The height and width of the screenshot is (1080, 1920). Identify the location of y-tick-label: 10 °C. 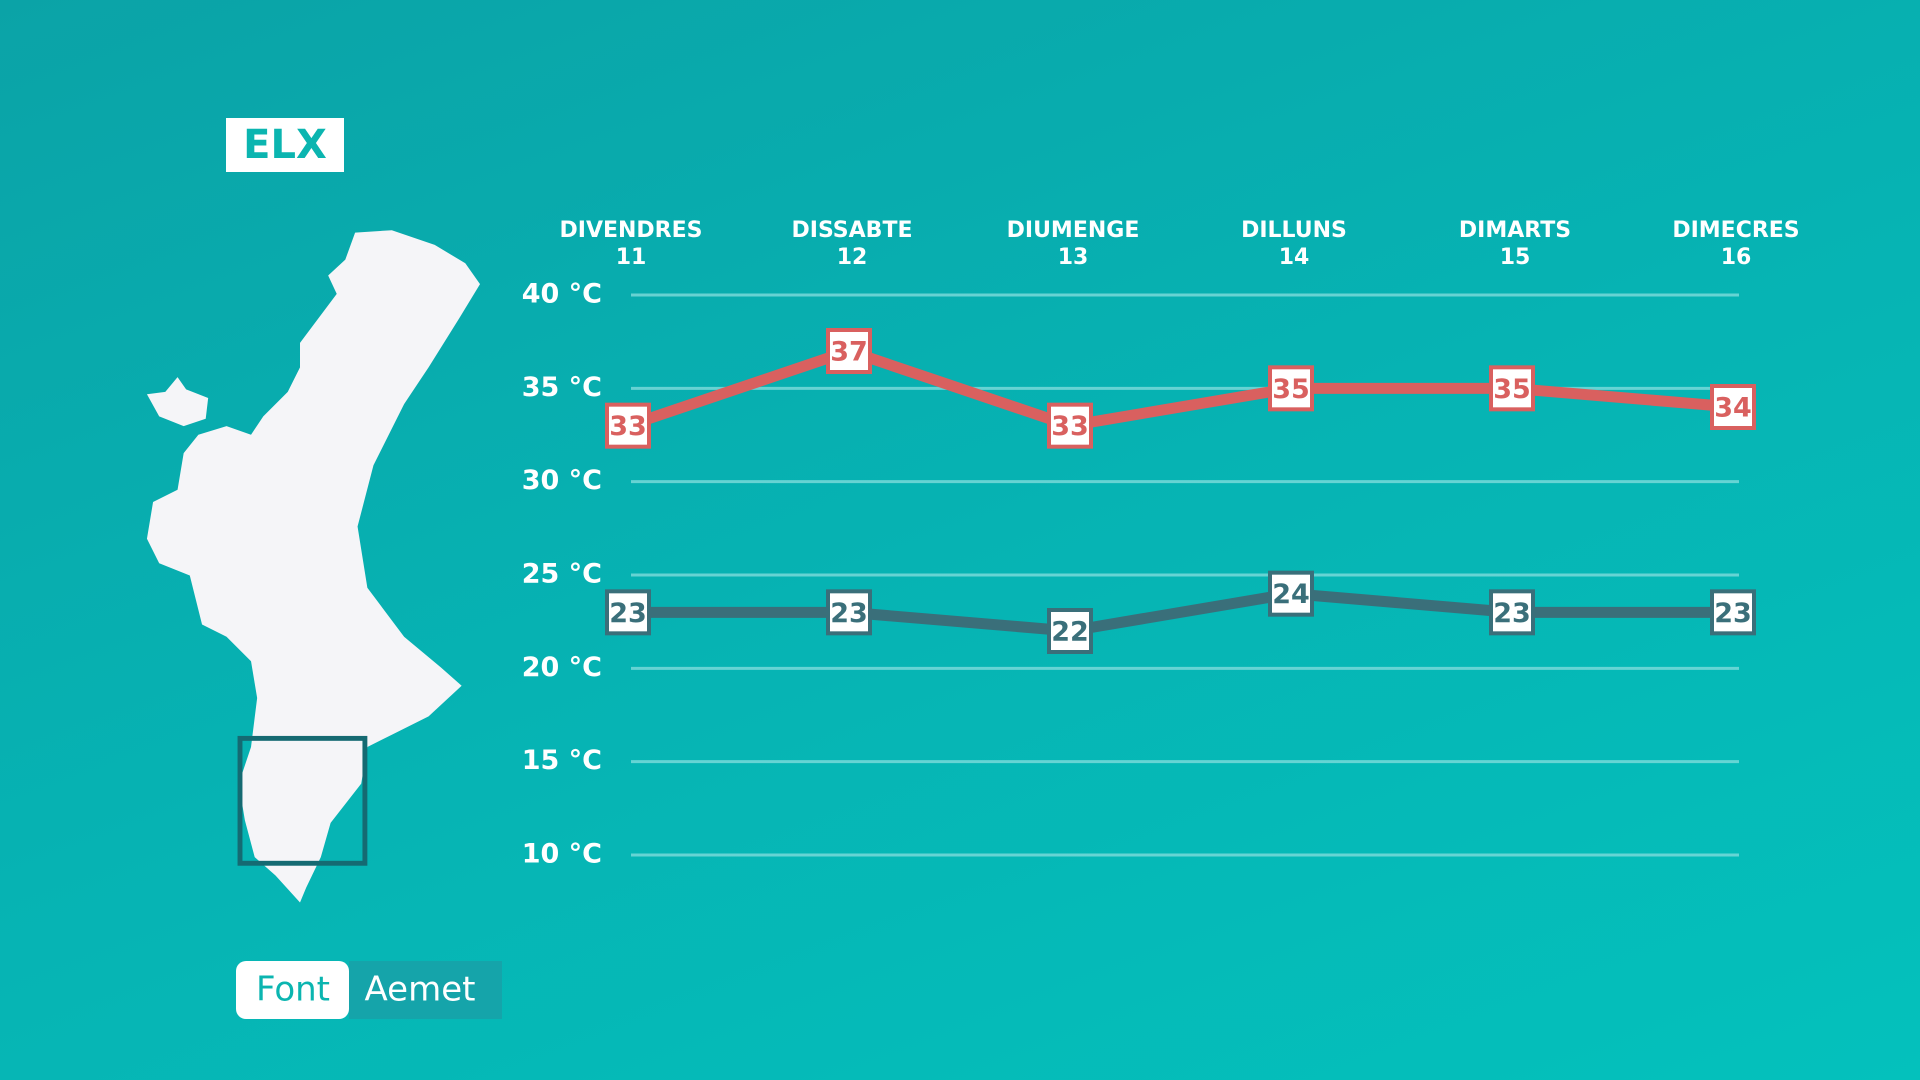
(562, 854).